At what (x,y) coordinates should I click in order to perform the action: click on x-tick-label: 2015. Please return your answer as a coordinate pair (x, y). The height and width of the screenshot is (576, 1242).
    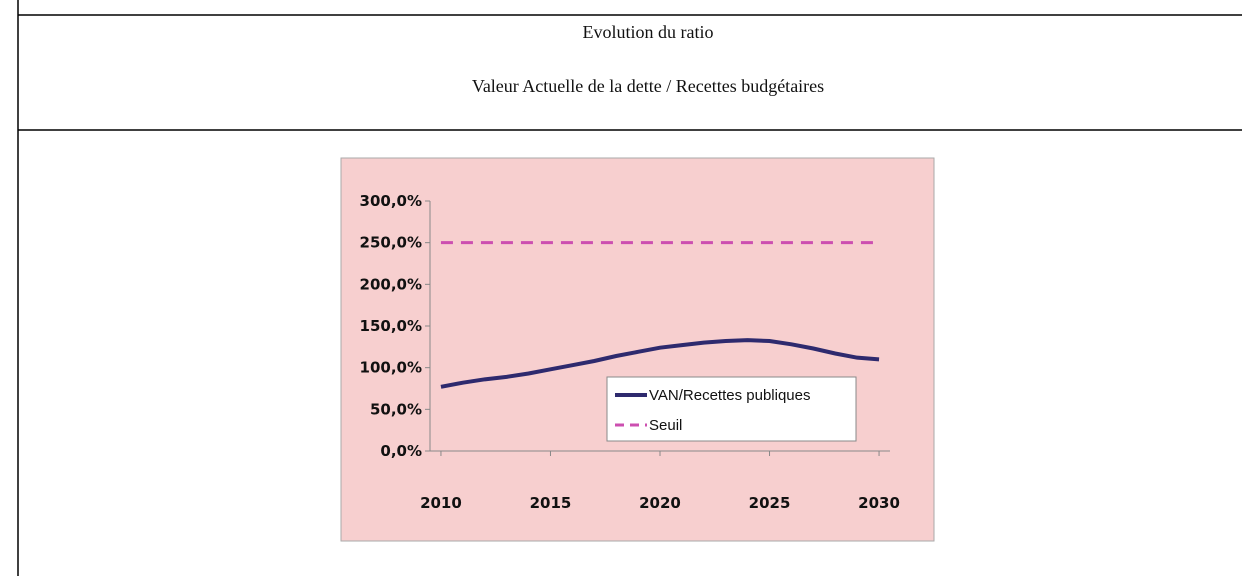
    Looking at the image, I should click on (551, 503).